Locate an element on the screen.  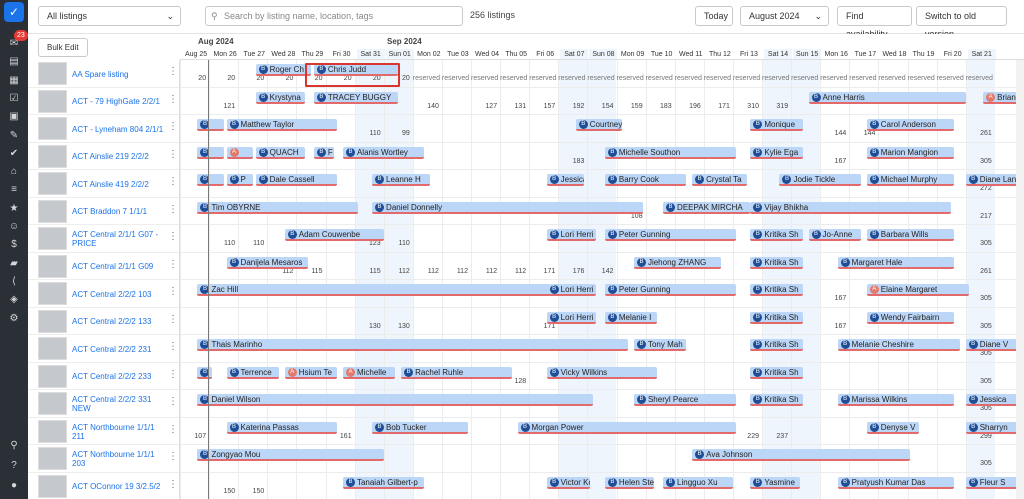
booking-bar: B Chris Judd is located at coordinates (356, 70).